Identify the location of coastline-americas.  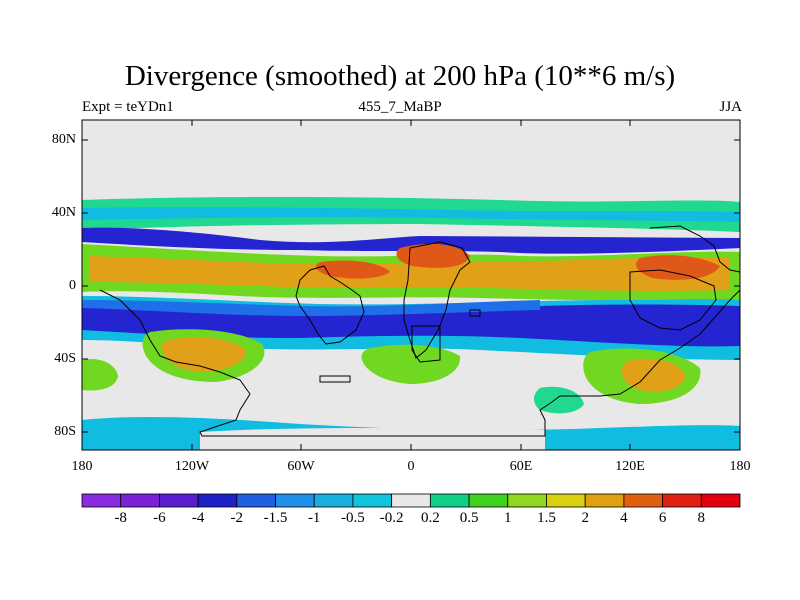
(330, 305).